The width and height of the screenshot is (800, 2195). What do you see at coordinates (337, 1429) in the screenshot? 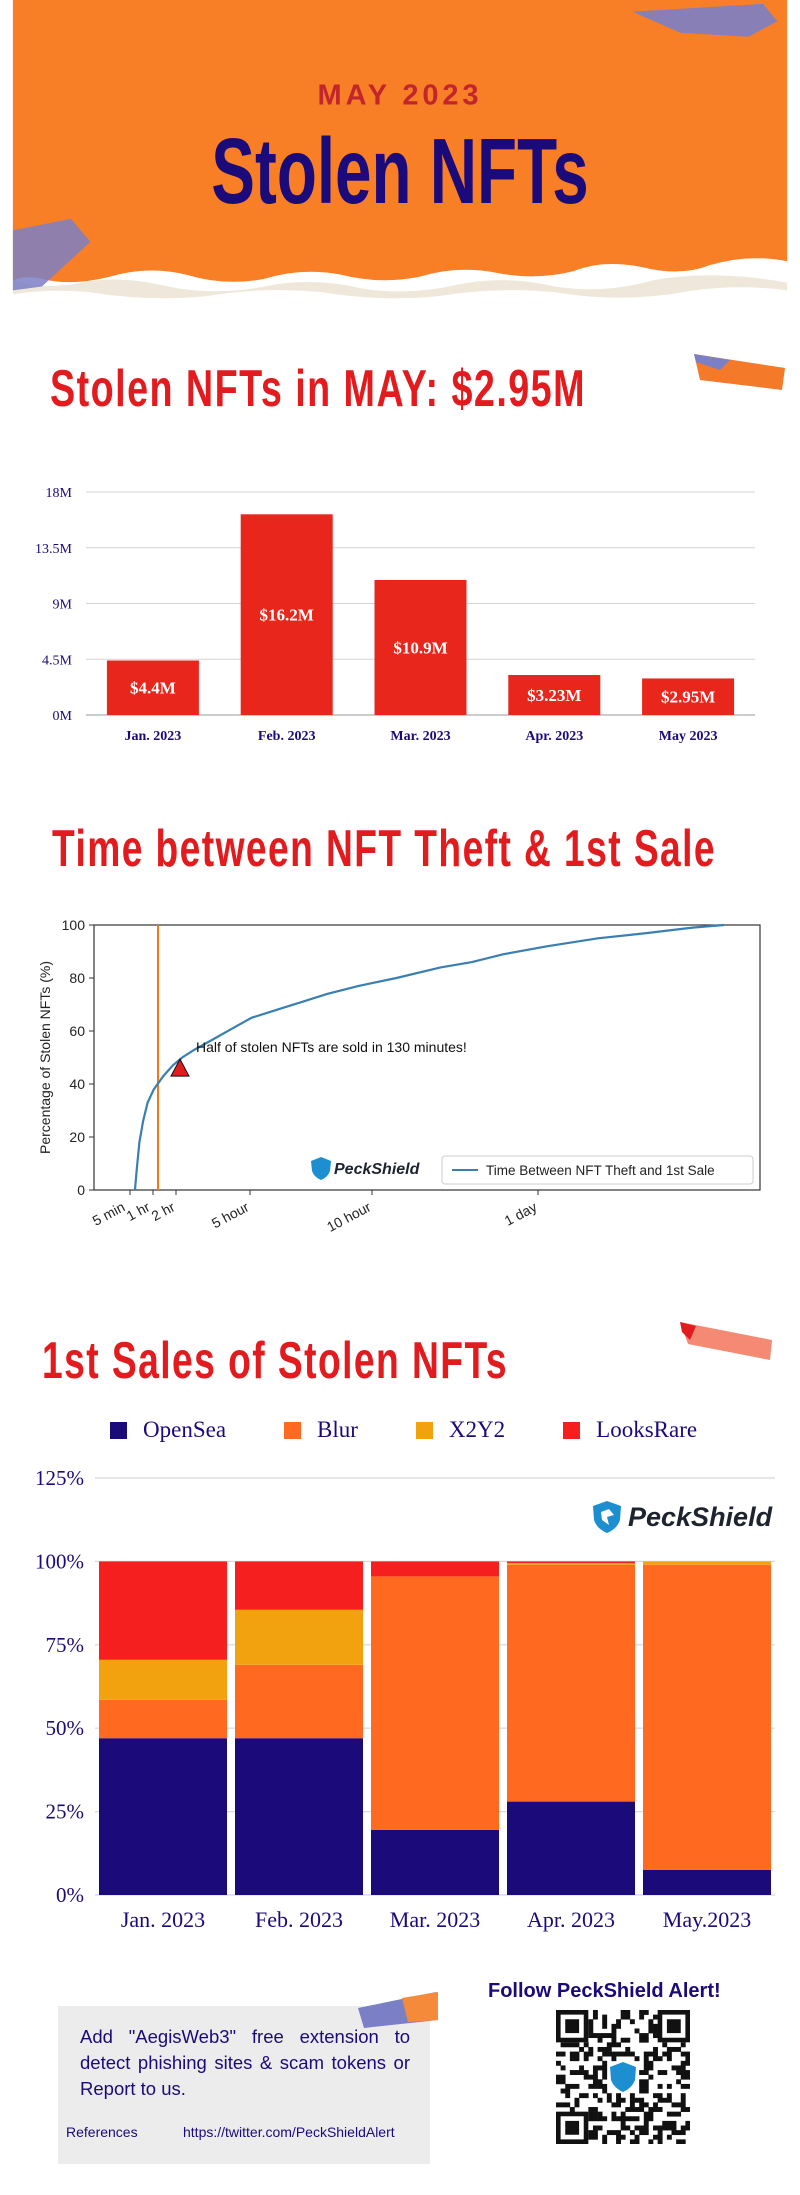
I see `legend-label: Blur` at bounding box center [337, 1429].